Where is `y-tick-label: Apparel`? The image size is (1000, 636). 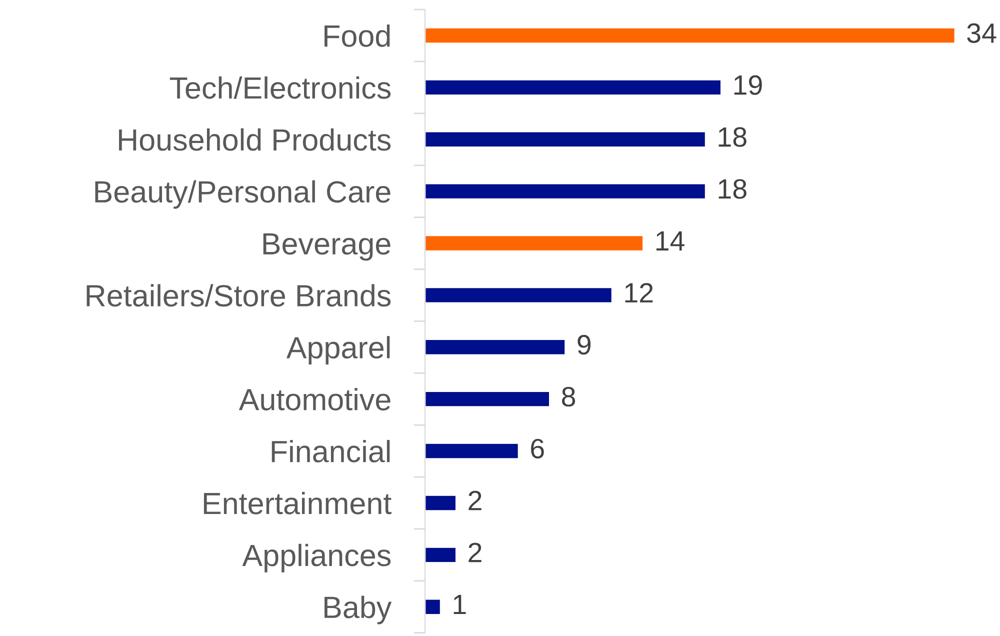
y-tick-label: Apparel is located at coordinates (338, 350).